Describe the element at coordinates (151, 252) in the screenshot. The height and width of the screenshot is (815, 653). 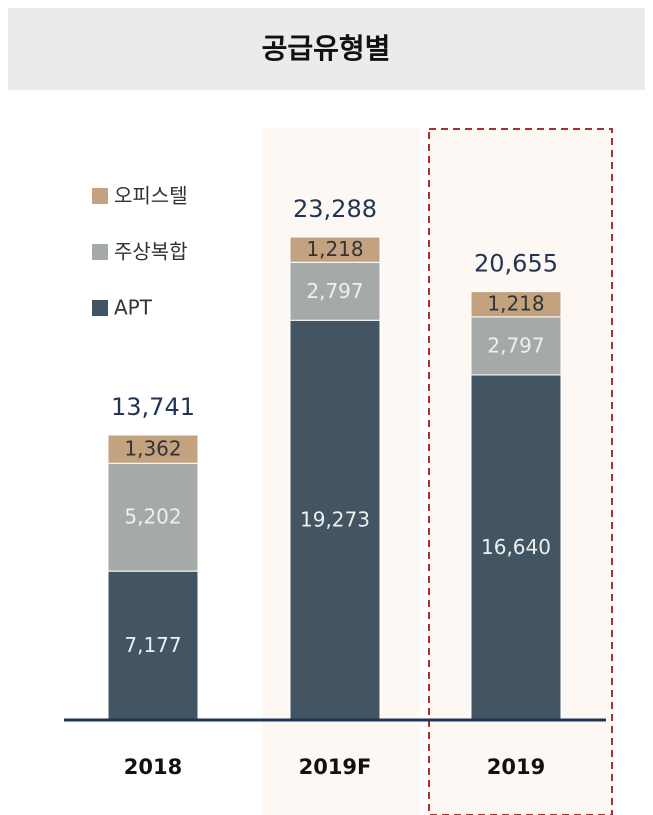
I see `legend-label: 주상복합` at that location.